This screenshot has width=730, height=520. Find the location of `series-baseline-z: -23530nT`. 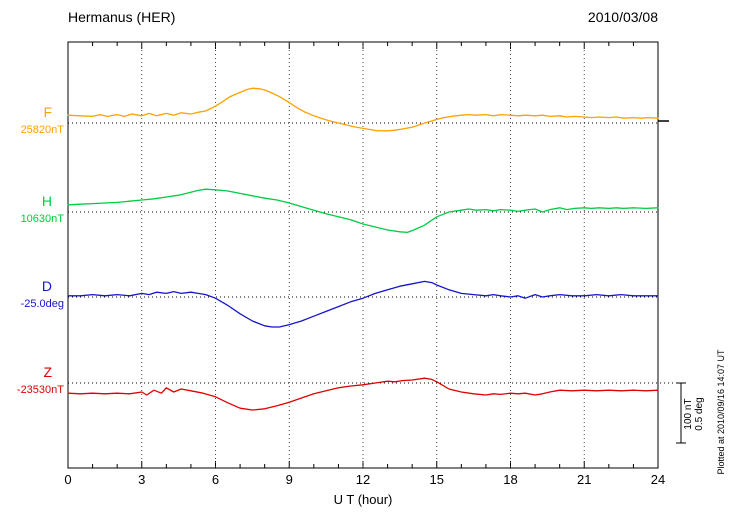

series-baseline-z: -23530nT is located at coordinates (40, 390).